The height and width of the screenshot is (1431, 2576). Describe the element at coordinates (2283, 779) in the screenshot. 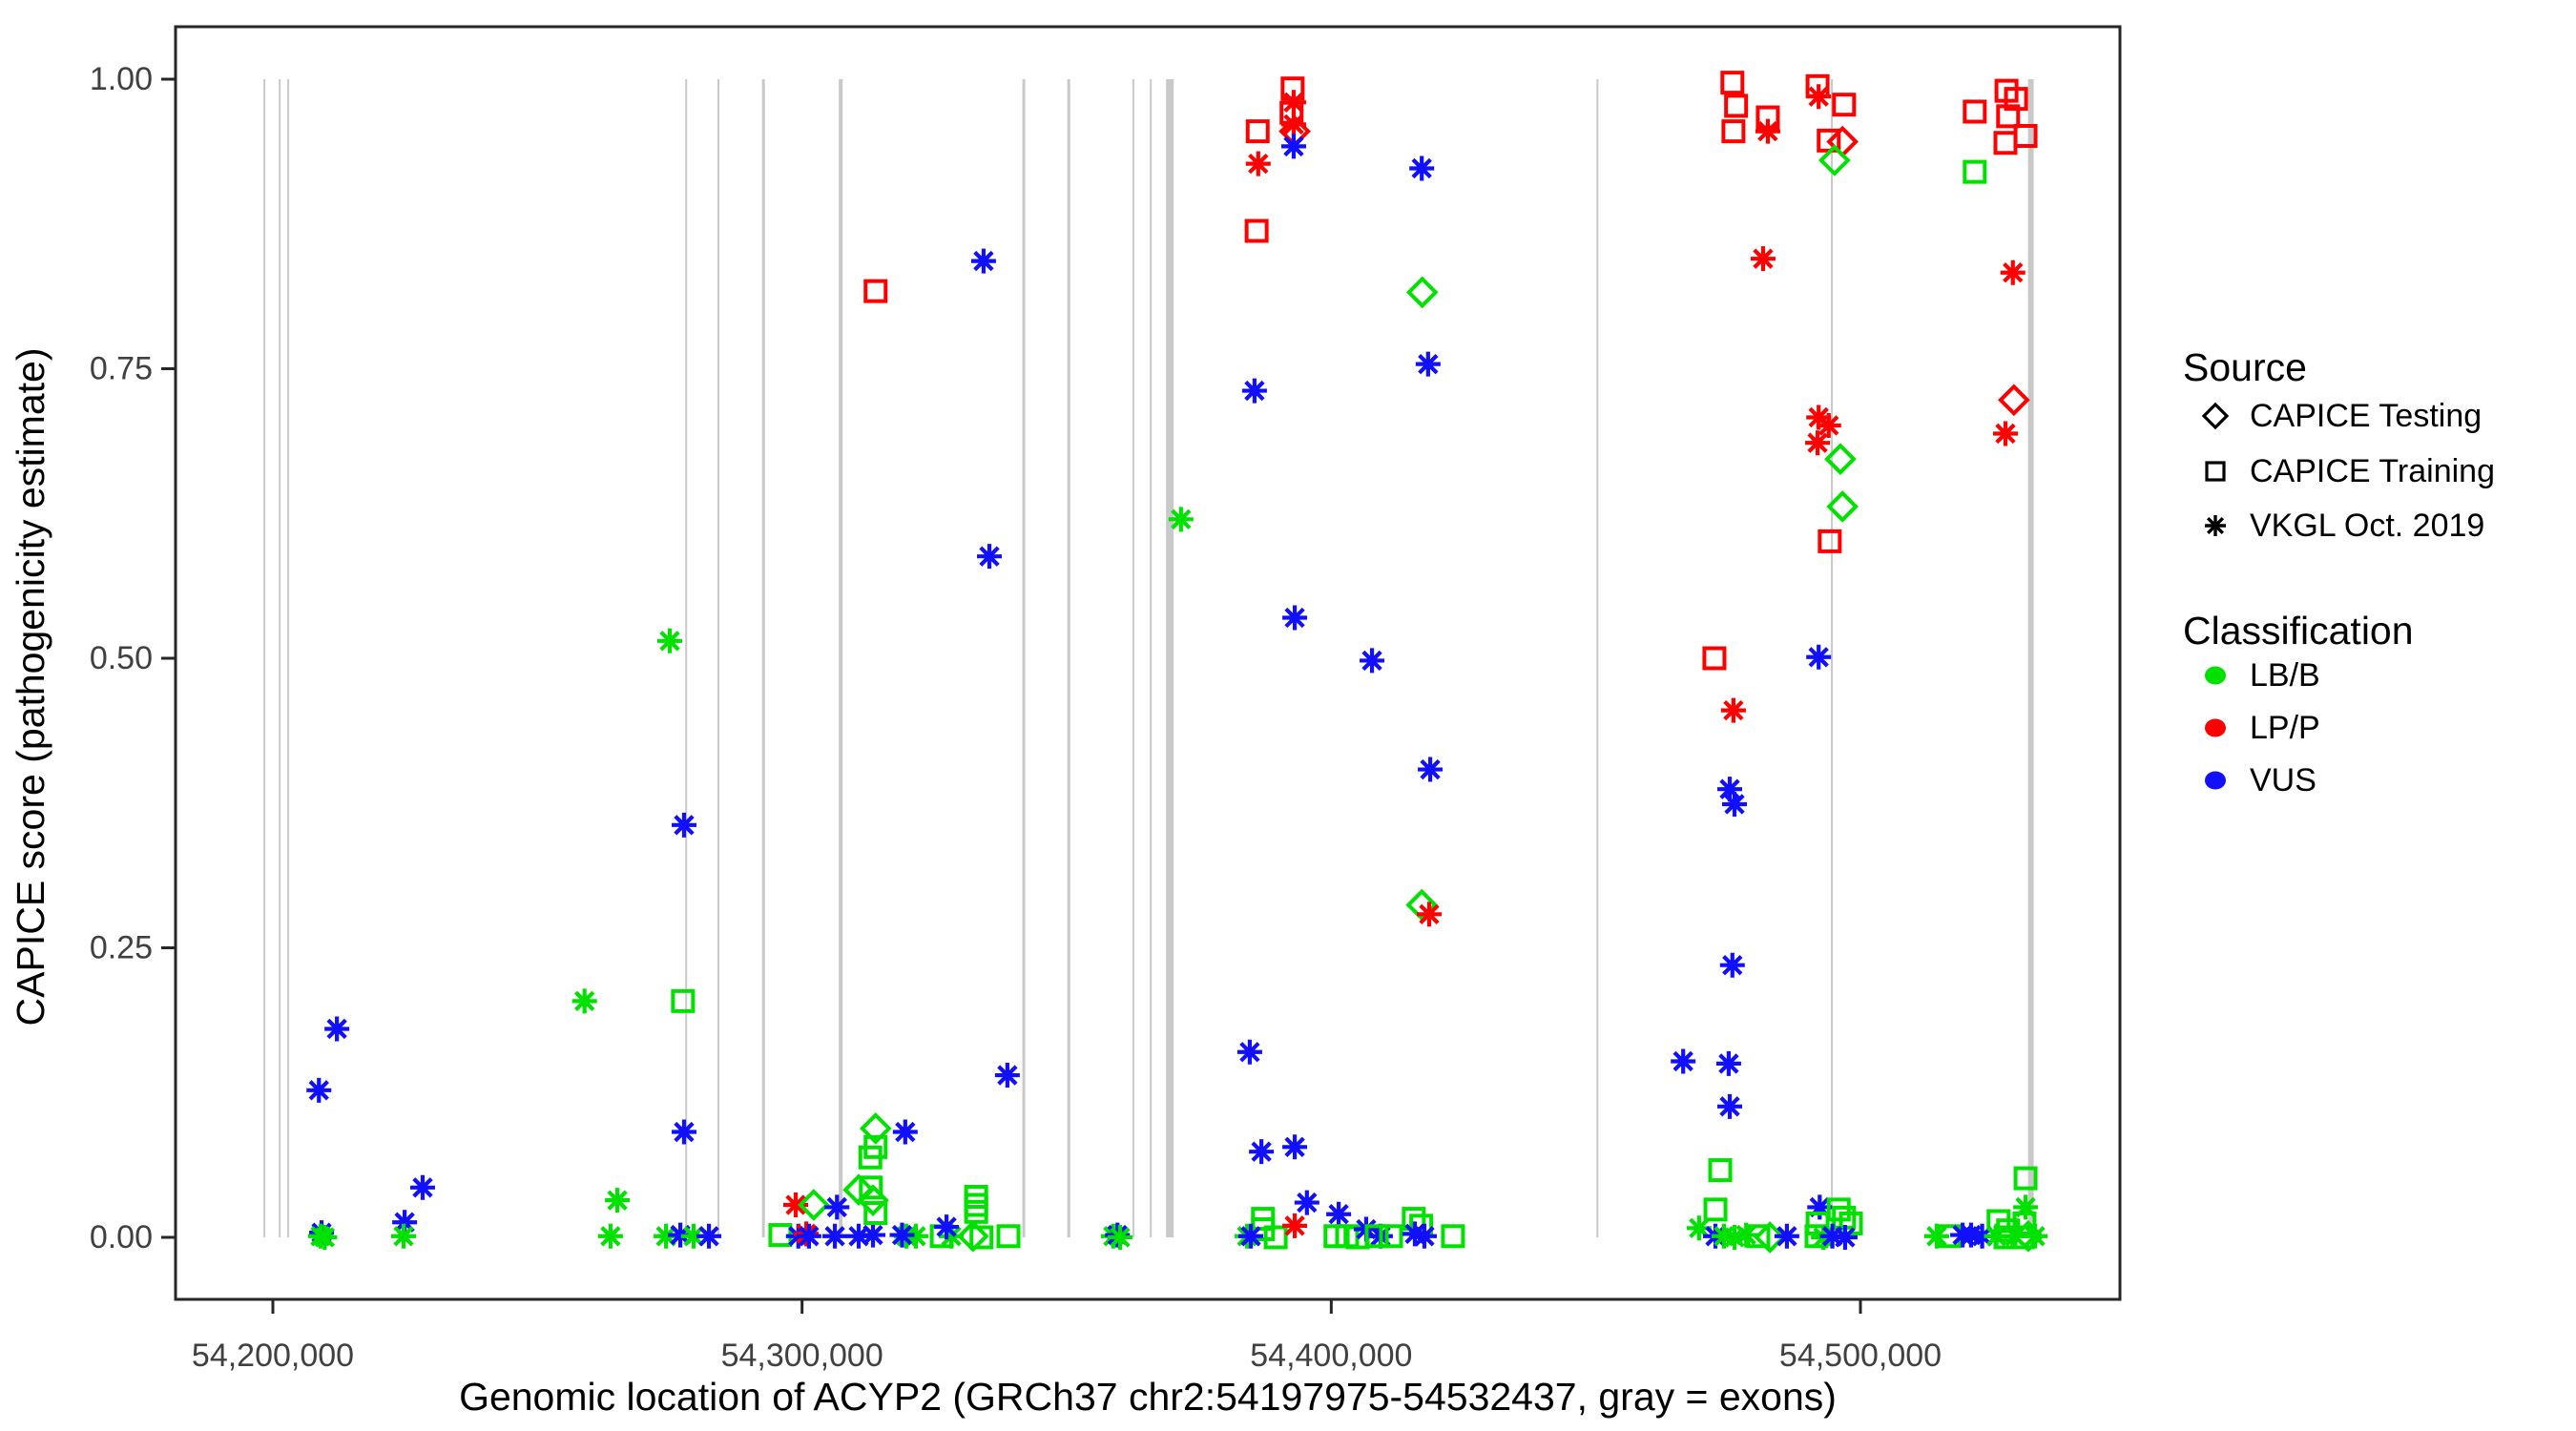

I see `legend-item-label: VUS` at that location.